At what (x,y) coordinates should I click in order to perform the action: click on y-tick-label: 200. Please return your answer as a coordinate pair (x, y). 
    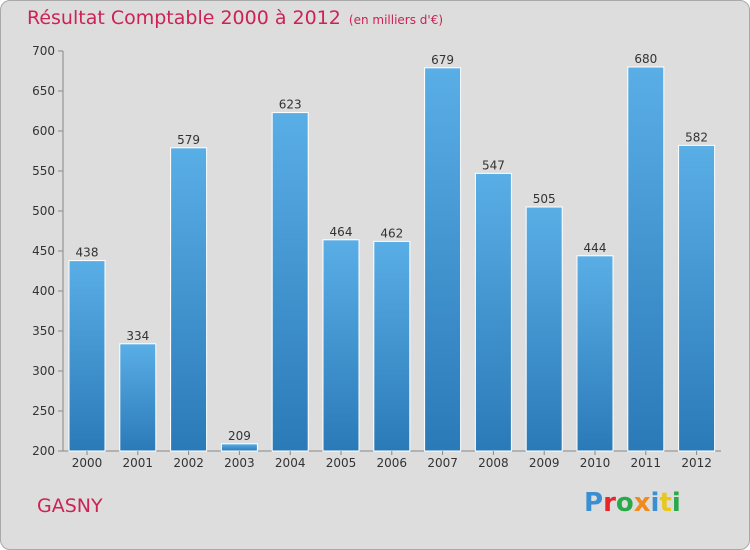
    Looking at the image, I should click on (43, 451).